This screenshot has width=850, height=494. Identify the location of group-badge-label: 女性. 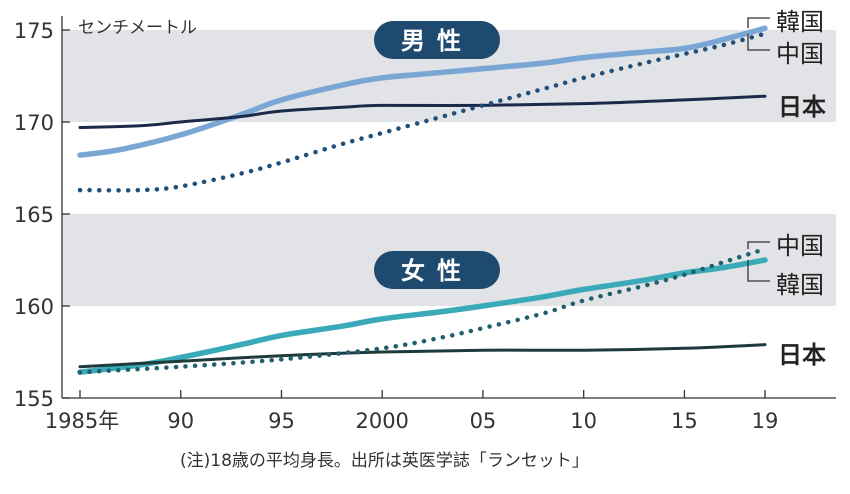
(437, 271).